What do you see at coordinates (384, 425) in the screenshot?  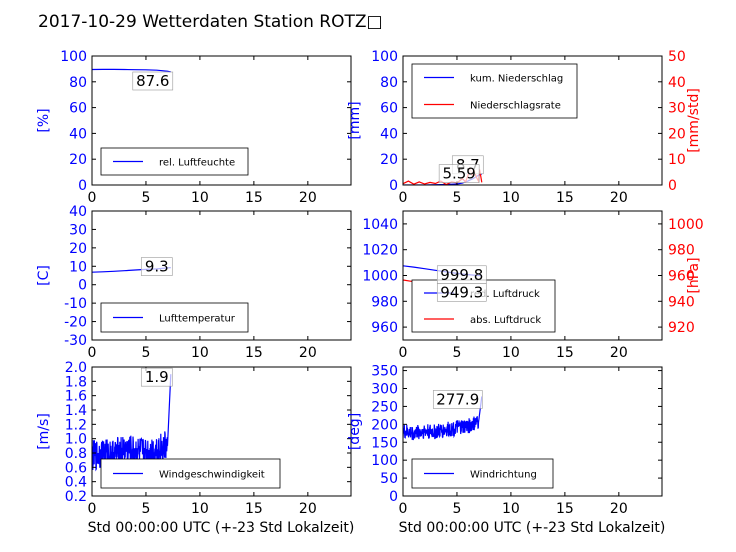 I see `y-tick-label: 200` at bounding box center [384, 425].